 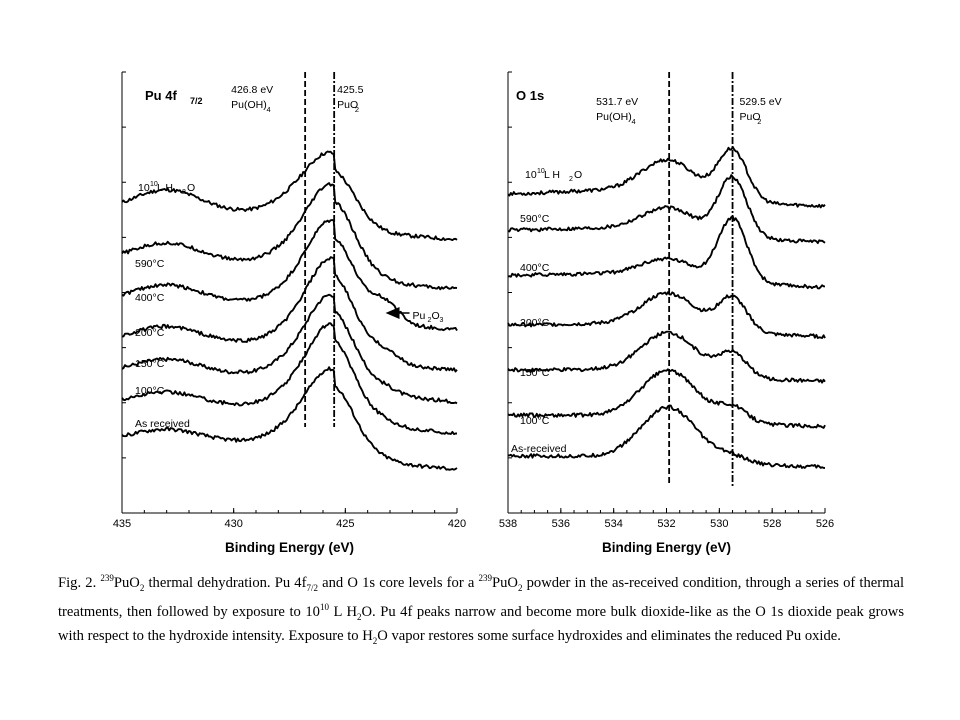 What do you see at coordinates (225, 582) in the screenshot?
I see `caption-t2: thermal dehydration. Pu 4f` at bounding box center [225, 582].